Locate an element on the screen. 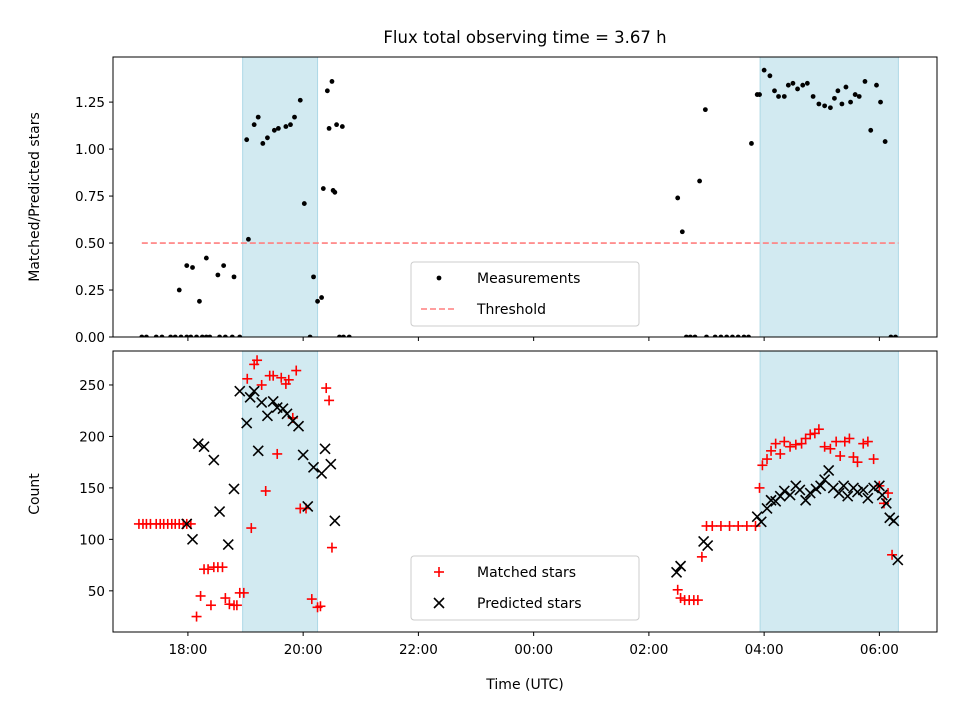 The width and height of the screenshot is (960, 720). bottom-legend: Matched stars Predicted stars is located at coordinates (525, 588).